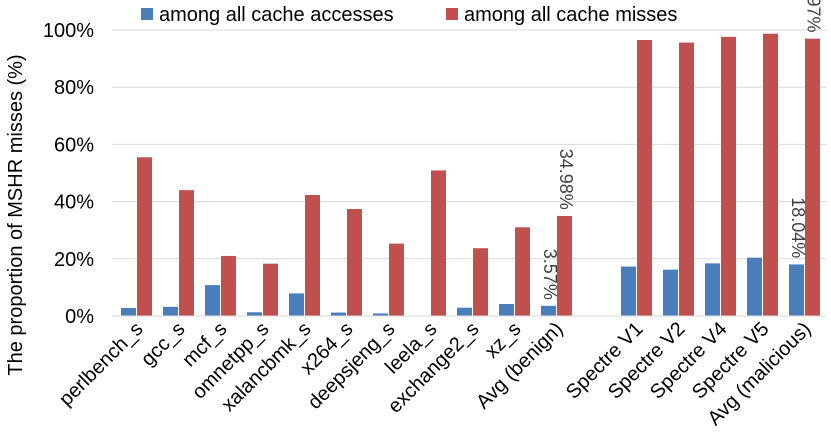 Image resolution: width=831 pixels, height=444 pixels. What do you see at coordinates (16, 214) in the screenshot?
I see `y-axis-label: The proportion of MSHR misses (%)` at bounding box center [16, 214].